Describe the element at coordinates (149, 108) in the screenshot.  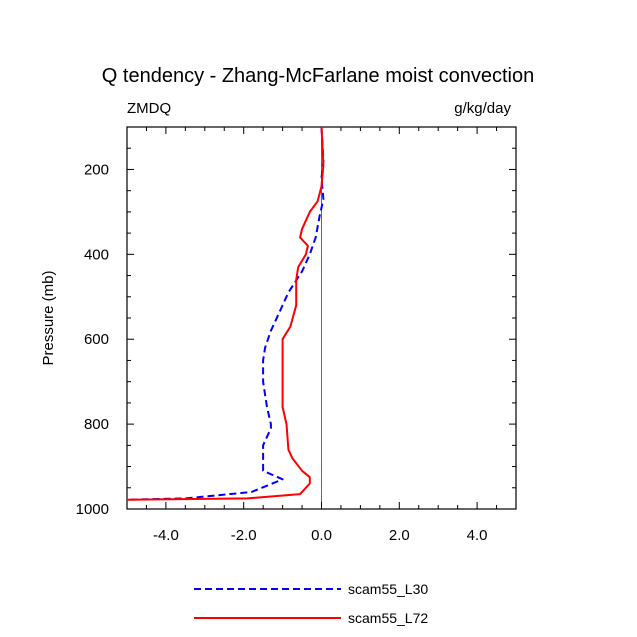
I see `left-corner-label: ZMDQ` at that location.